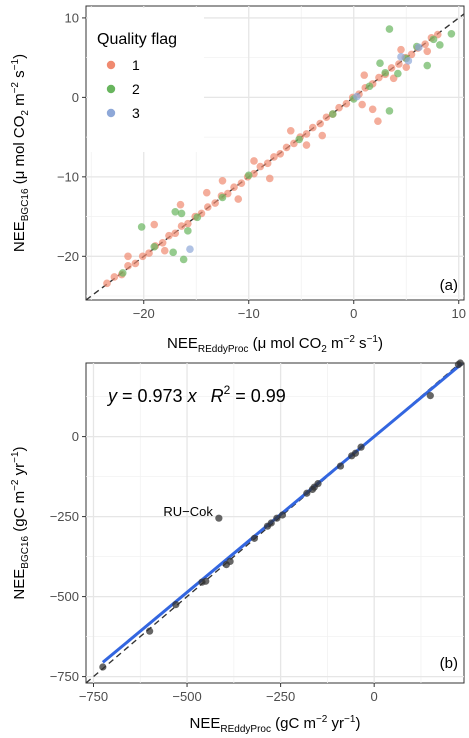 The width and height of the screenshot is (469, 738). Describe the element at coordinates (459, 313) in the screenshot. I see `x-tick-label: 10` at that location.